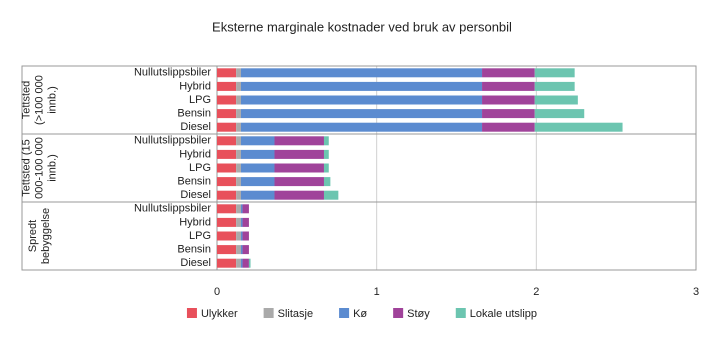 This screenshot has height=341, width=724. What do you see at coordinates (39, 168) in the screenshot?
I see `group-label: Tettsted (15 000-100 000 innb.)` at bounding box center [39, 168].